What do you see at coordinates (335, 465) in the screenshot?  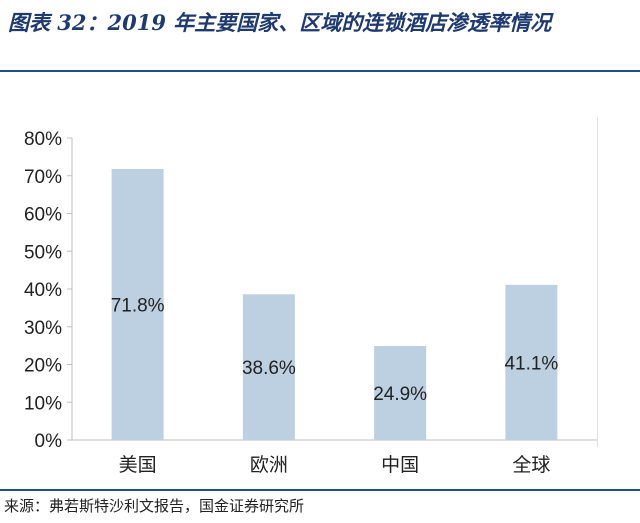 I see `category-labels: 美国 欧洲 中国 全球` at bounding box center [335, 465].